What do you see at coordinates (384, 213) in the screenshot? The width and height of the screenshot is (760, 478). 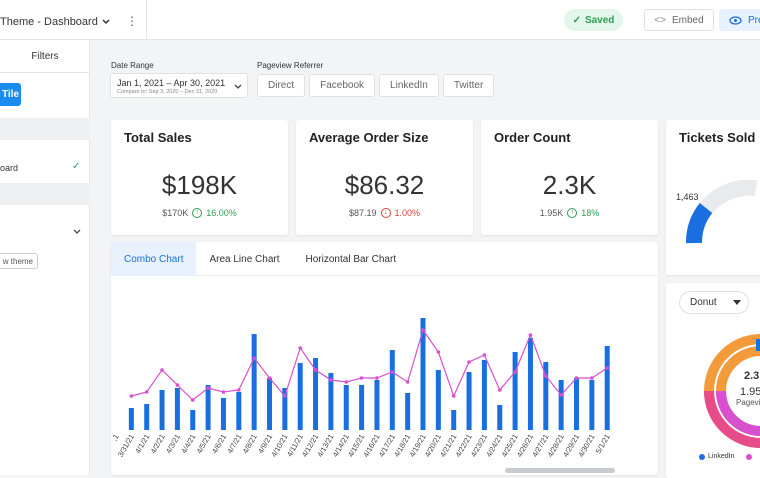 I see `kpi-comparison: $87.19 ↓ 1.00%` at bounding box center [384, 213].